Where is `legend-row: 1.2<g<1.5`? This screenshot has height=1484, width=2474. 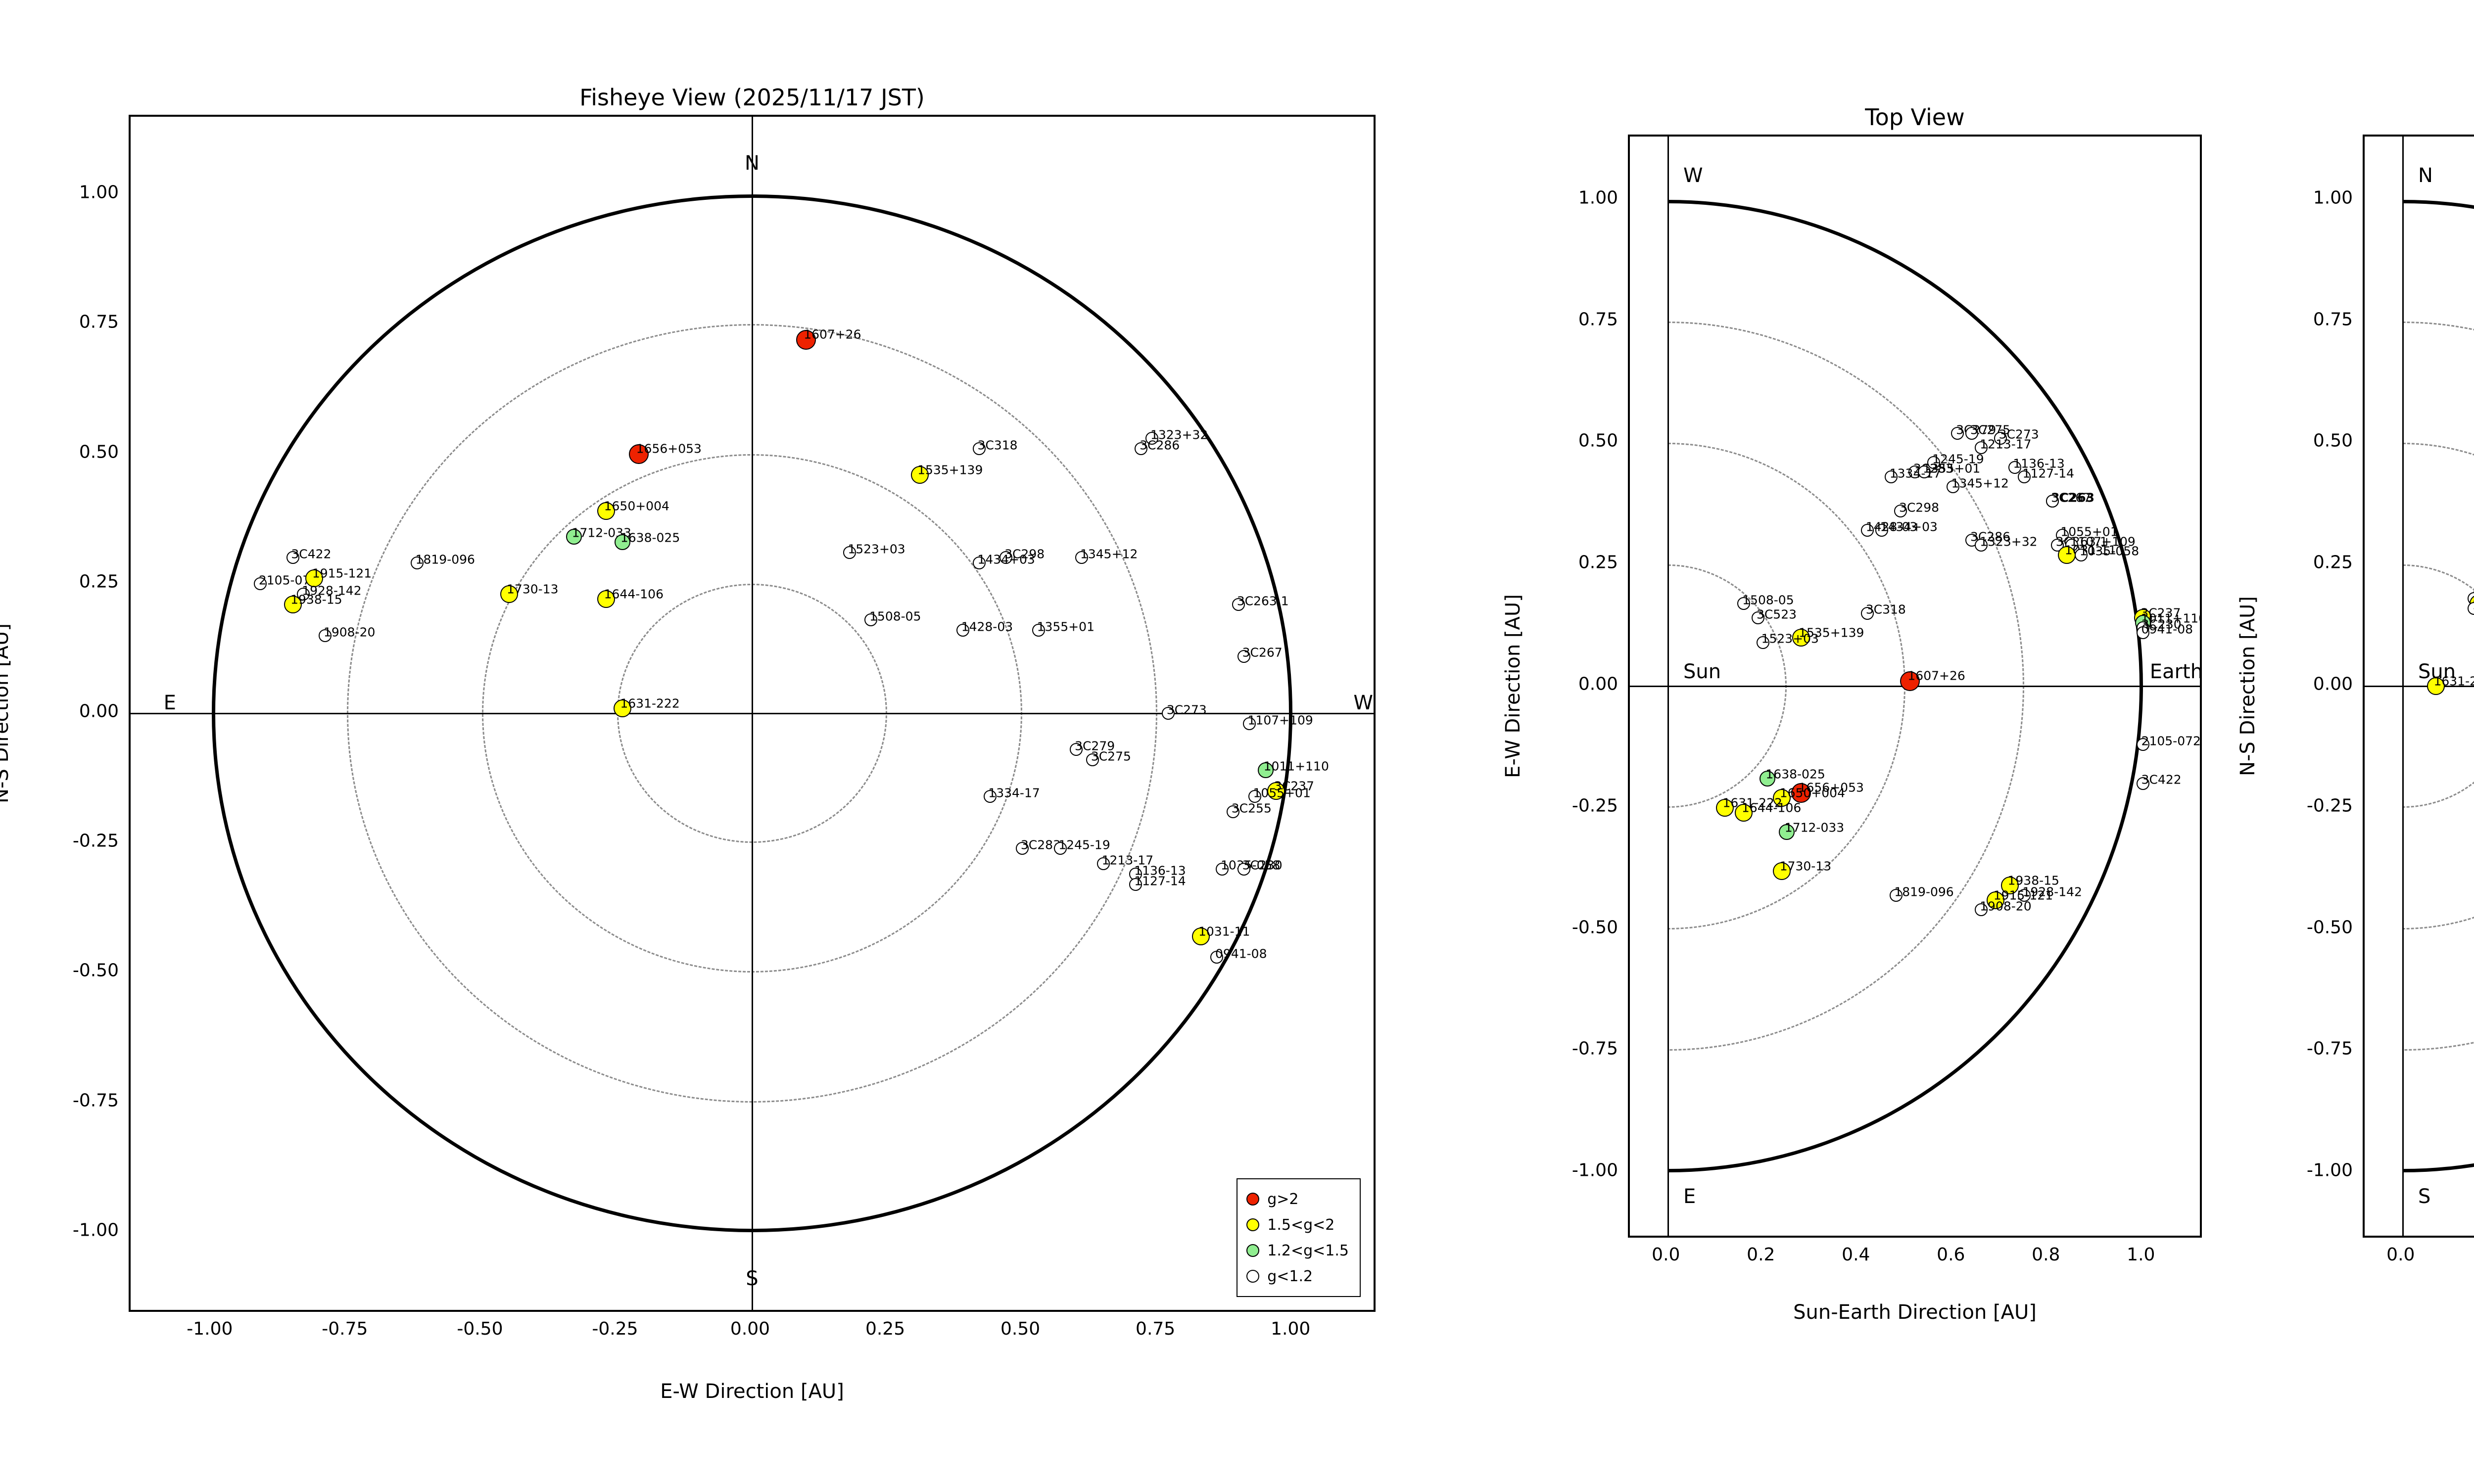 legend-row: 1.2<g<1.5 is located at coordinates (1297, 1250).